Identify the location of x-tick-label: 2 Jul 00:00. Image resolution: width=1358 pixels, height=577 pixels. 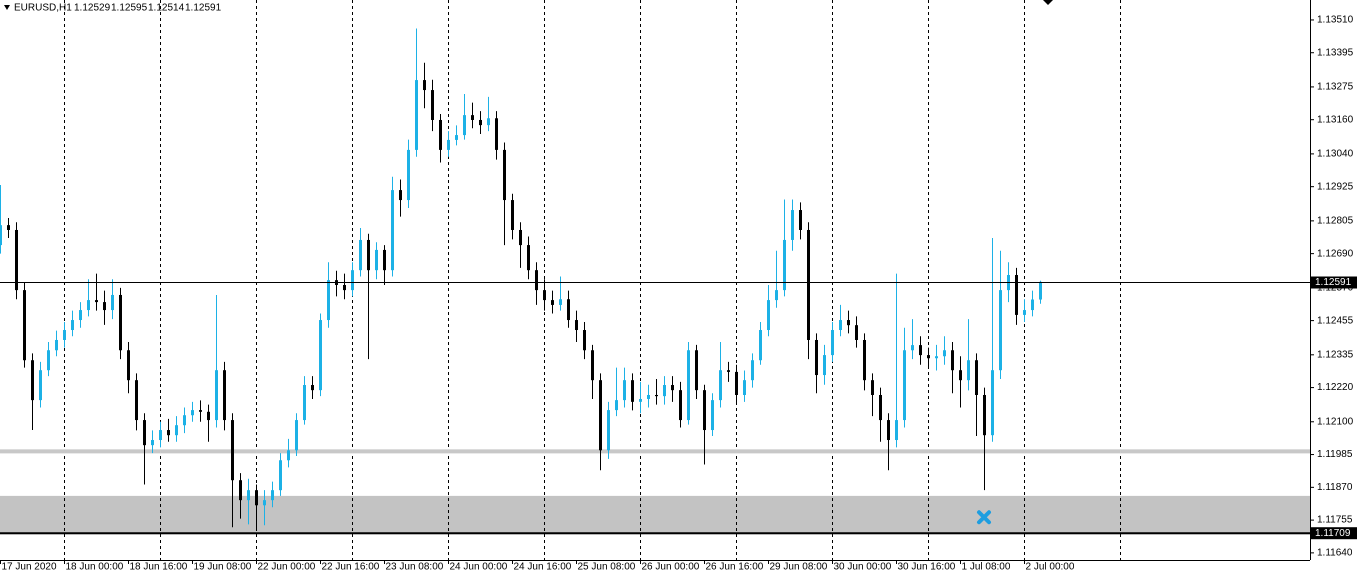
(1050, 567).